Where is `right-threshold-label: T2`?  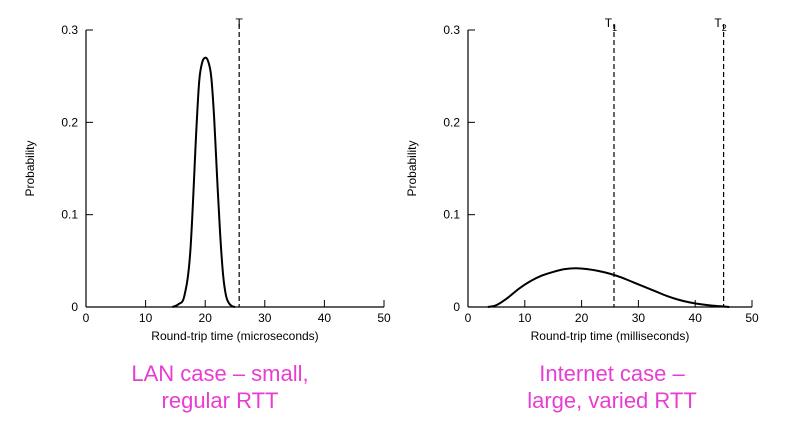
right-threshold-label: T2 is located at coordinates (720, 24).